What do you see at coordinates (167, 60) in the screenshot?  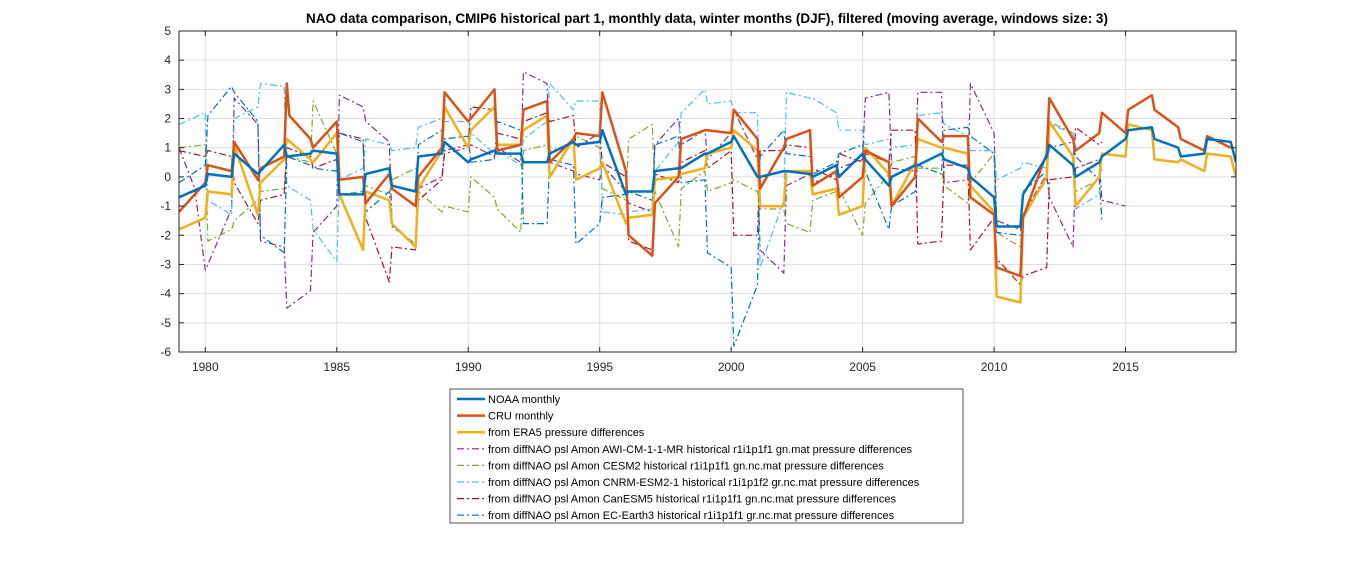 I see `y-tick-label: 4` at bounding box center [167, 60].